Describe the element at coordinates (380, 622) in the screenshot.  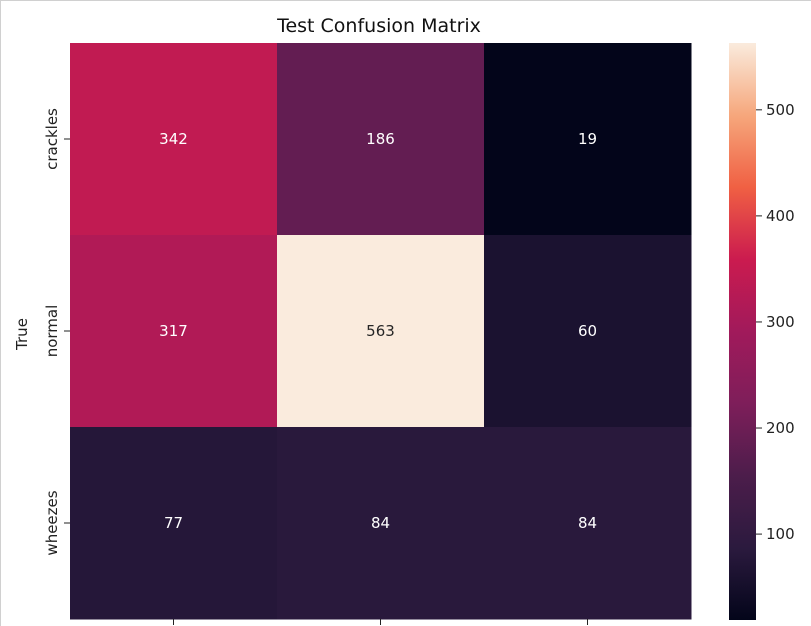
I see `x-axis-ticks` at that location.